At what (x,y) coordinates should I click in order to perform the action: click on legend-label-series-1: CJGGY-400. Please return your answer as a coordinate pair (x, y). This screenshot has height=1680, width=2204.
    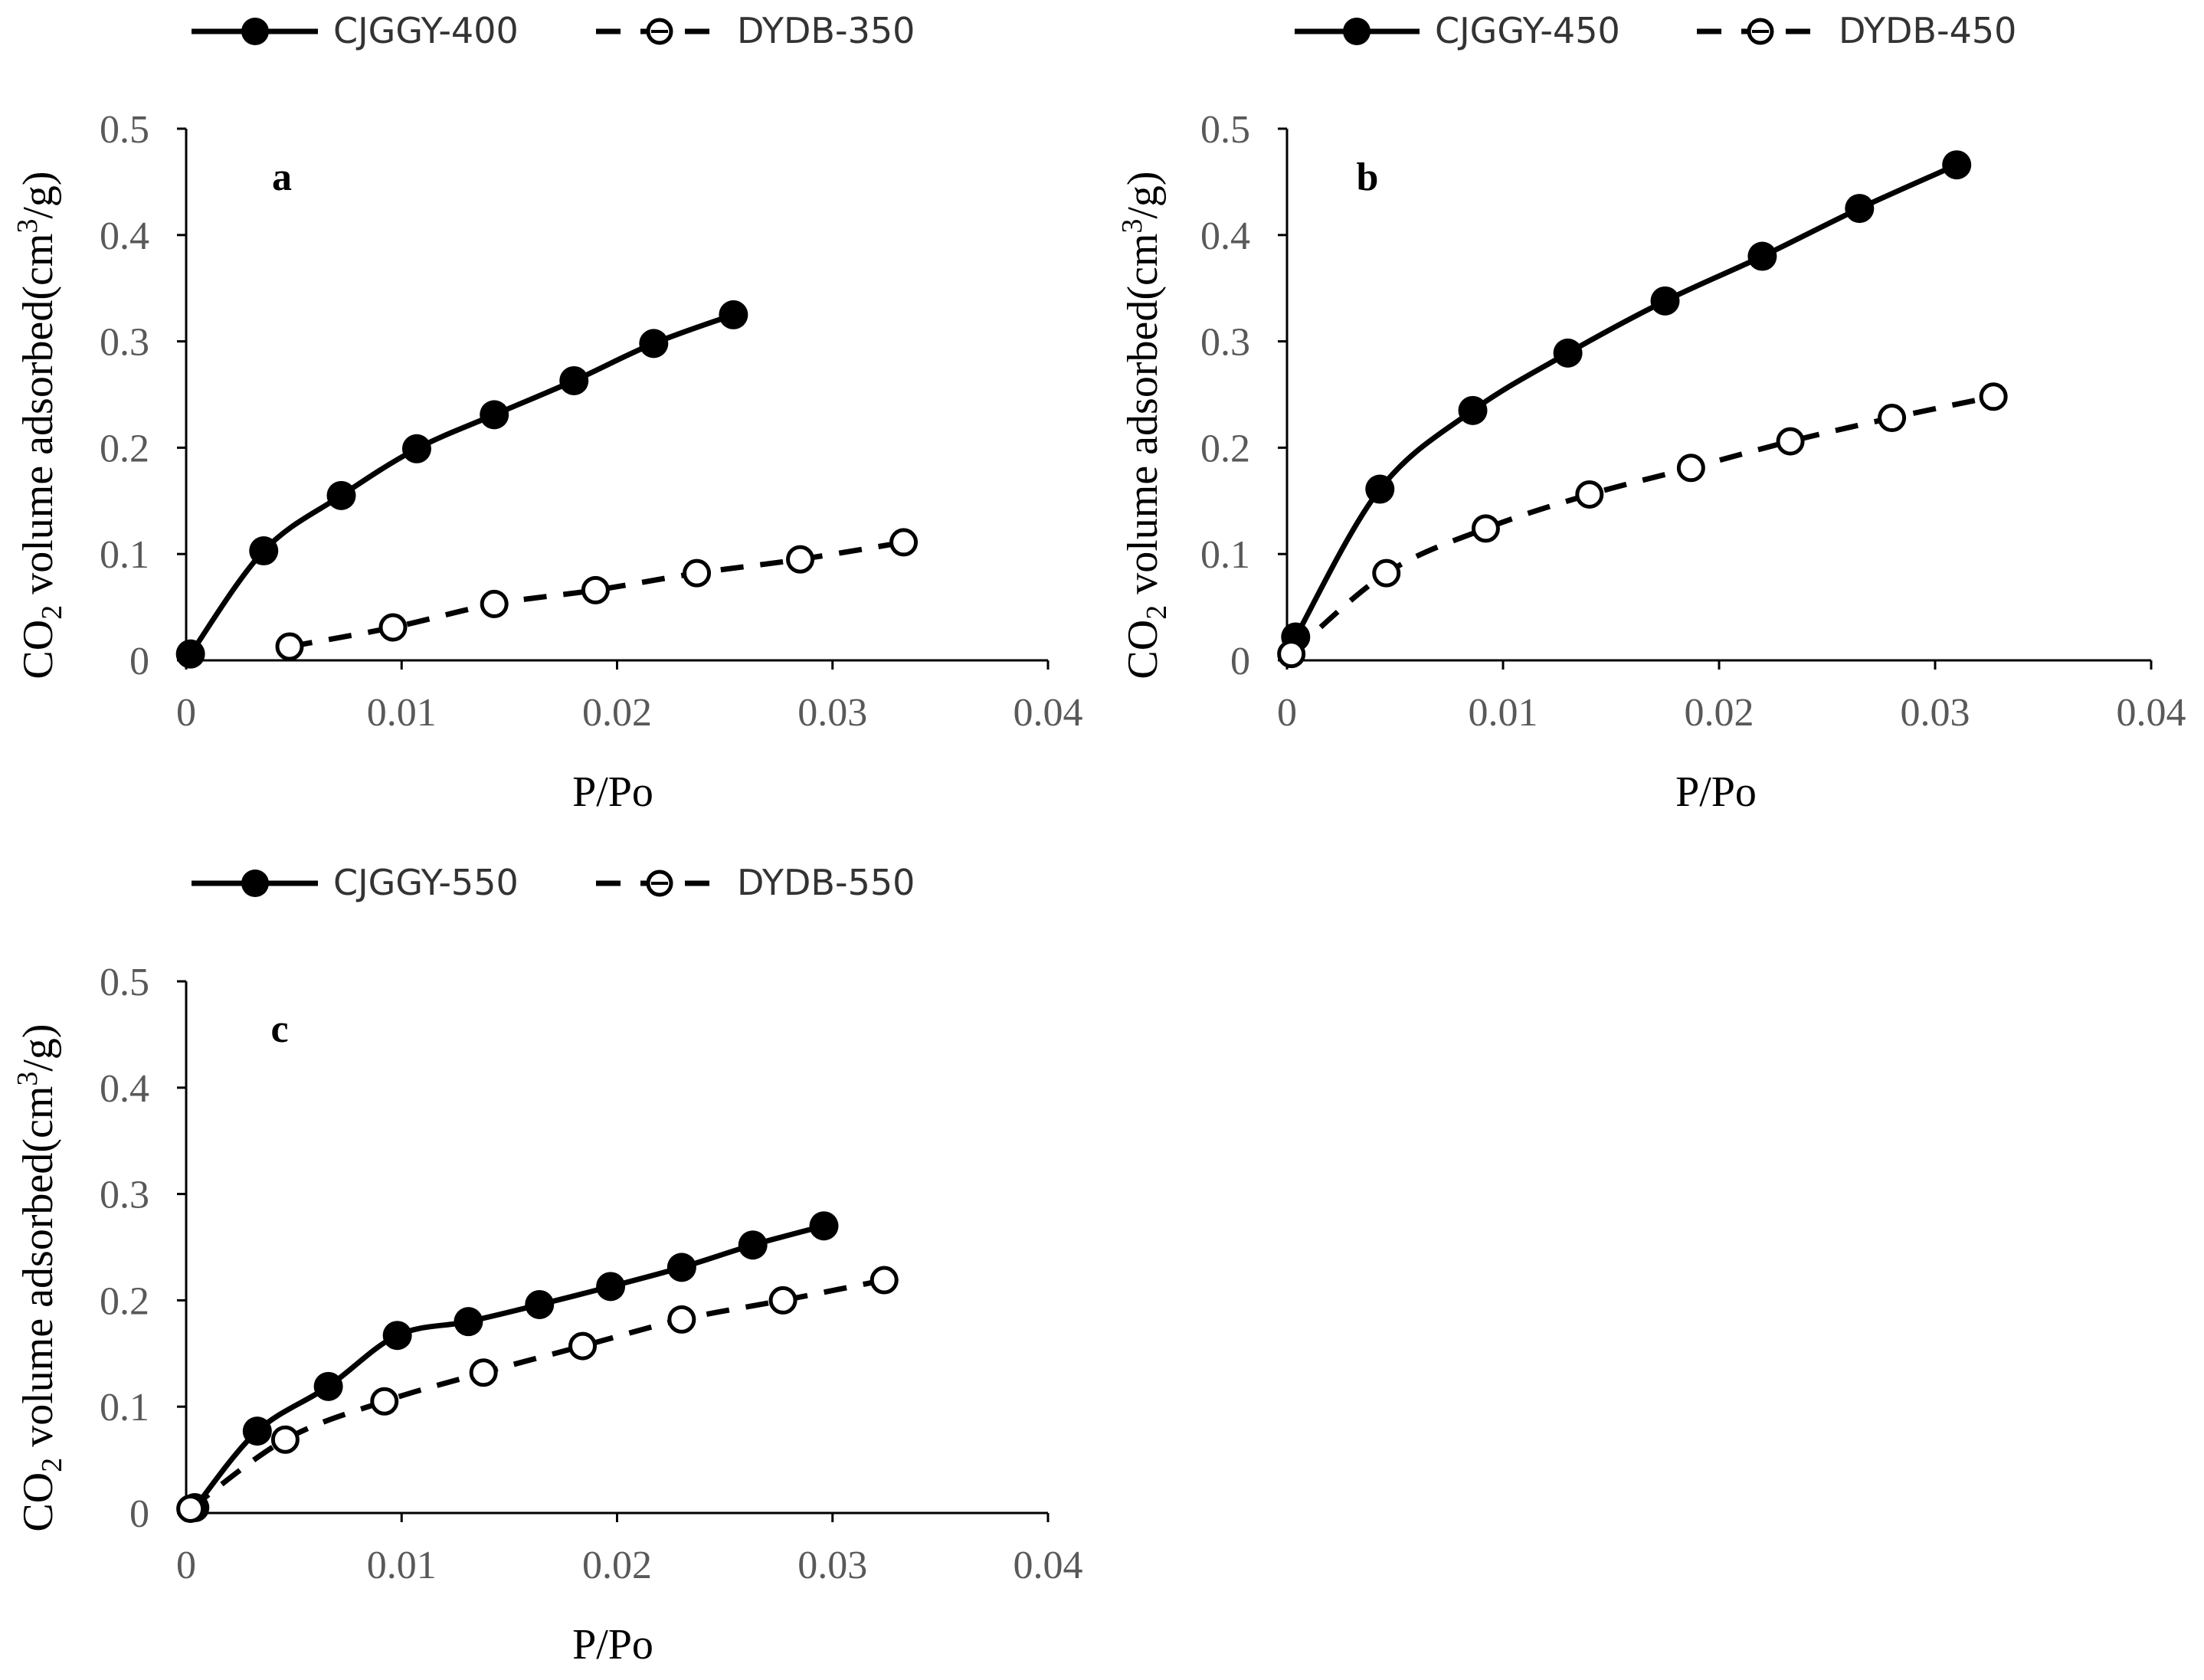
    Looking at the image, I should click on (426, 30).